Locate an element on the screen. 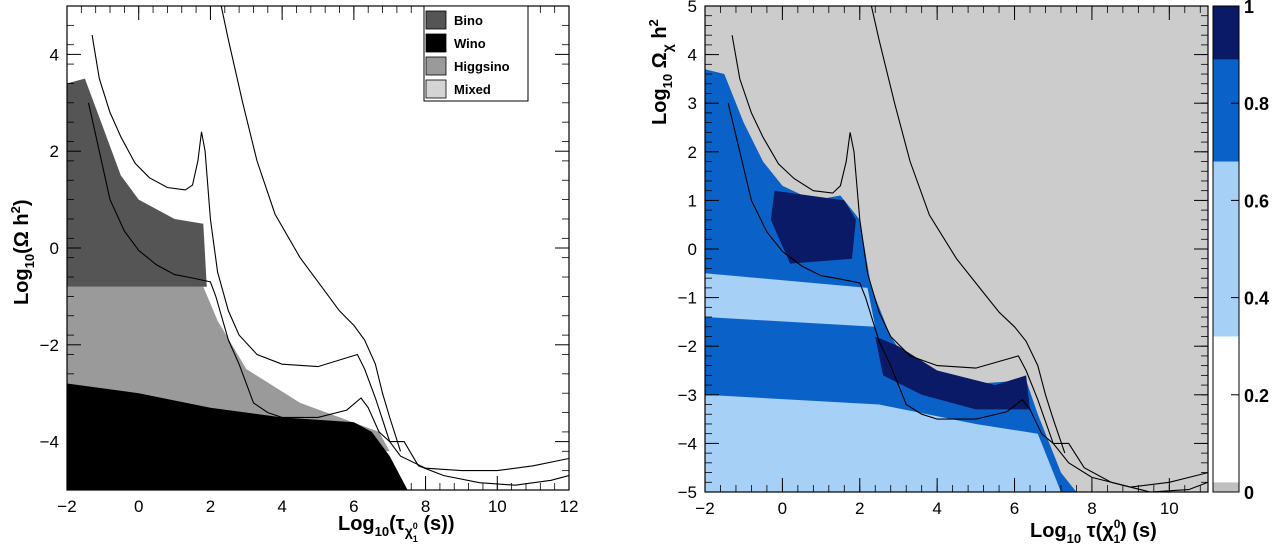  left-y-tick-label: −4 is located at coordinates (49, 442).